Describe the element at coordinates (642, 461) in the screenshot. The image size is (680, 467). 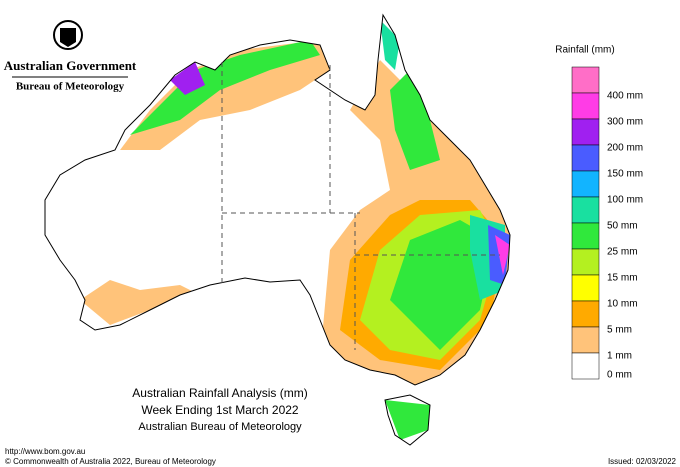
I see `footer-issued: Issued: 02/03/2022` at that location.